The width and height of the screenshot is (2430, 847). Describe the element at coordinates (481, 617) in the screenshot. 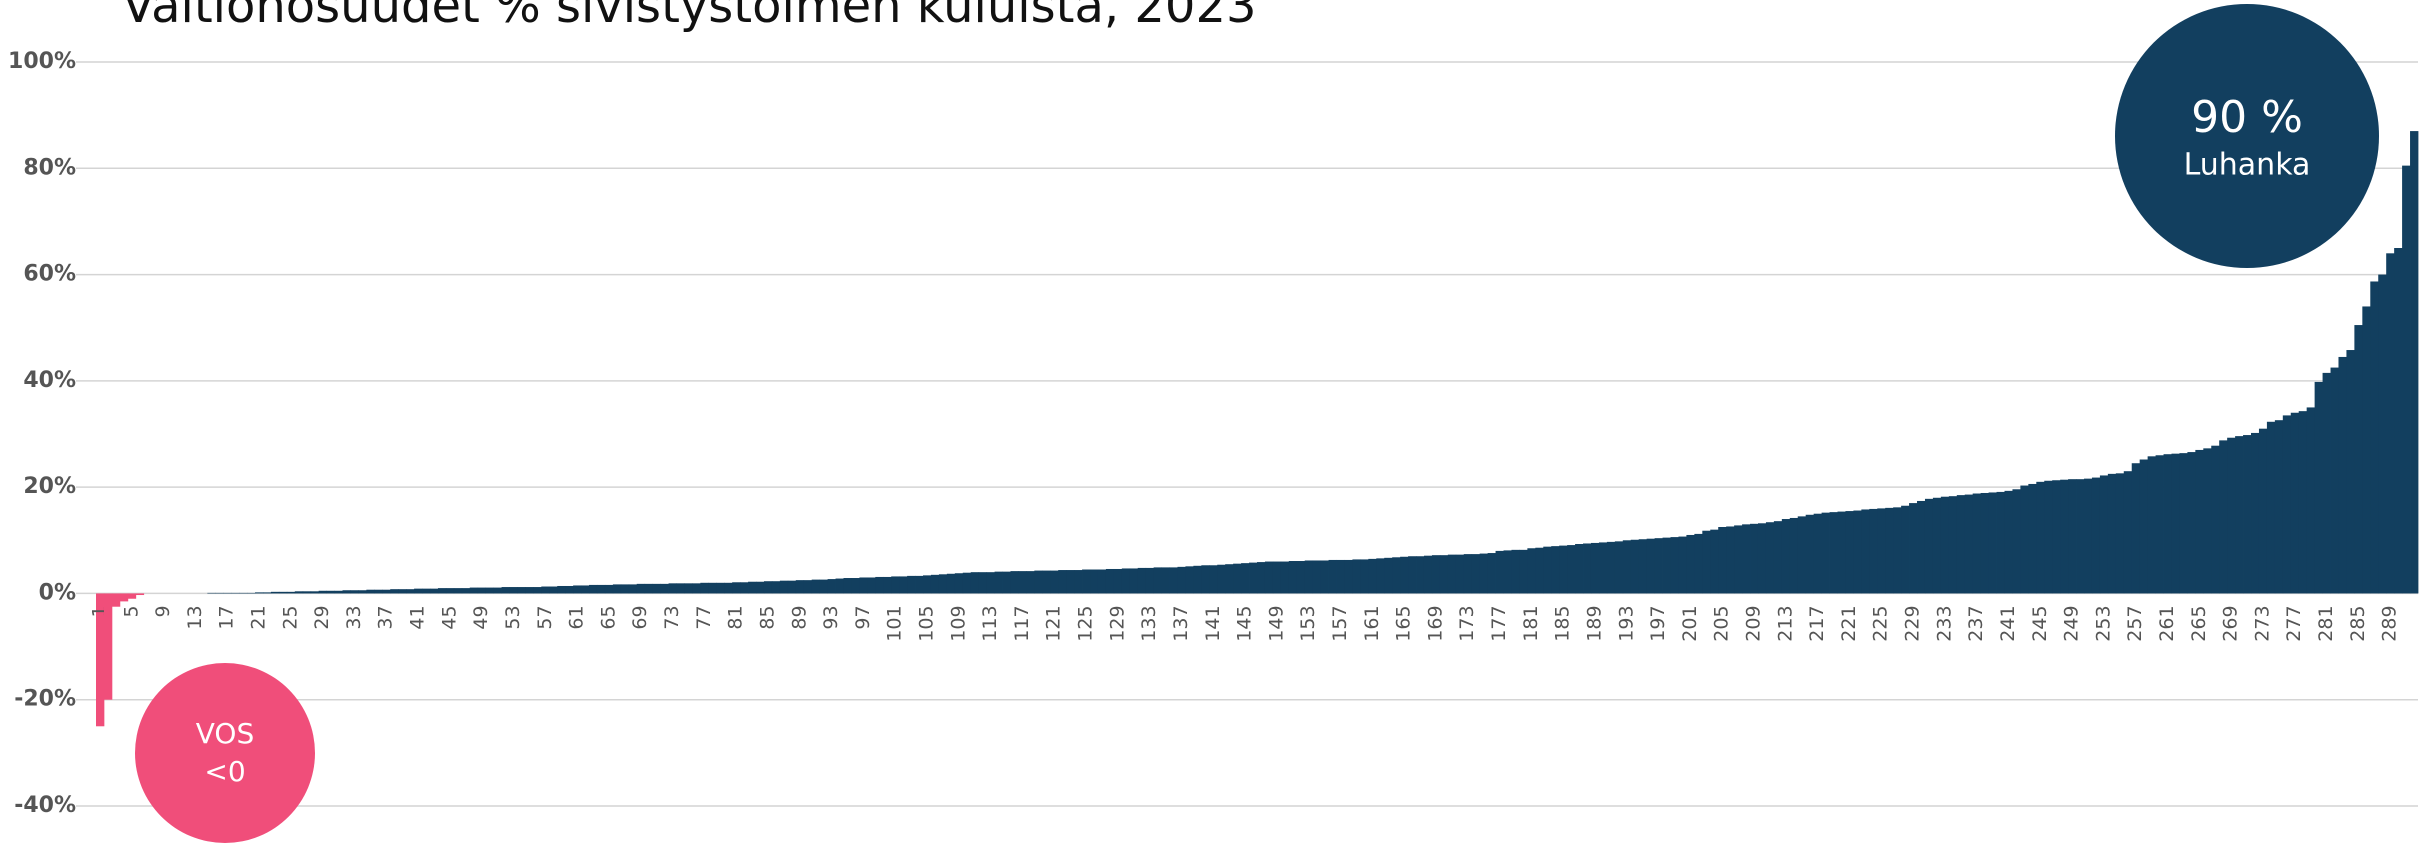

I see `x-tick-label: 49` at that location.